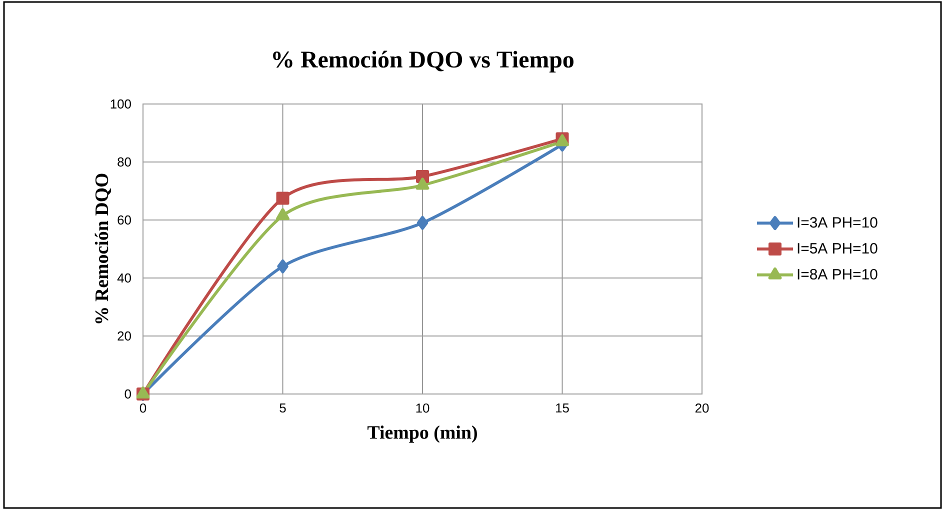 The width and height of the screenshot is (943, 510). What do you see at coordinates (124, 336) in the screenshot?
I see `y-tick-label: 20` at bounding box center [124, 336].